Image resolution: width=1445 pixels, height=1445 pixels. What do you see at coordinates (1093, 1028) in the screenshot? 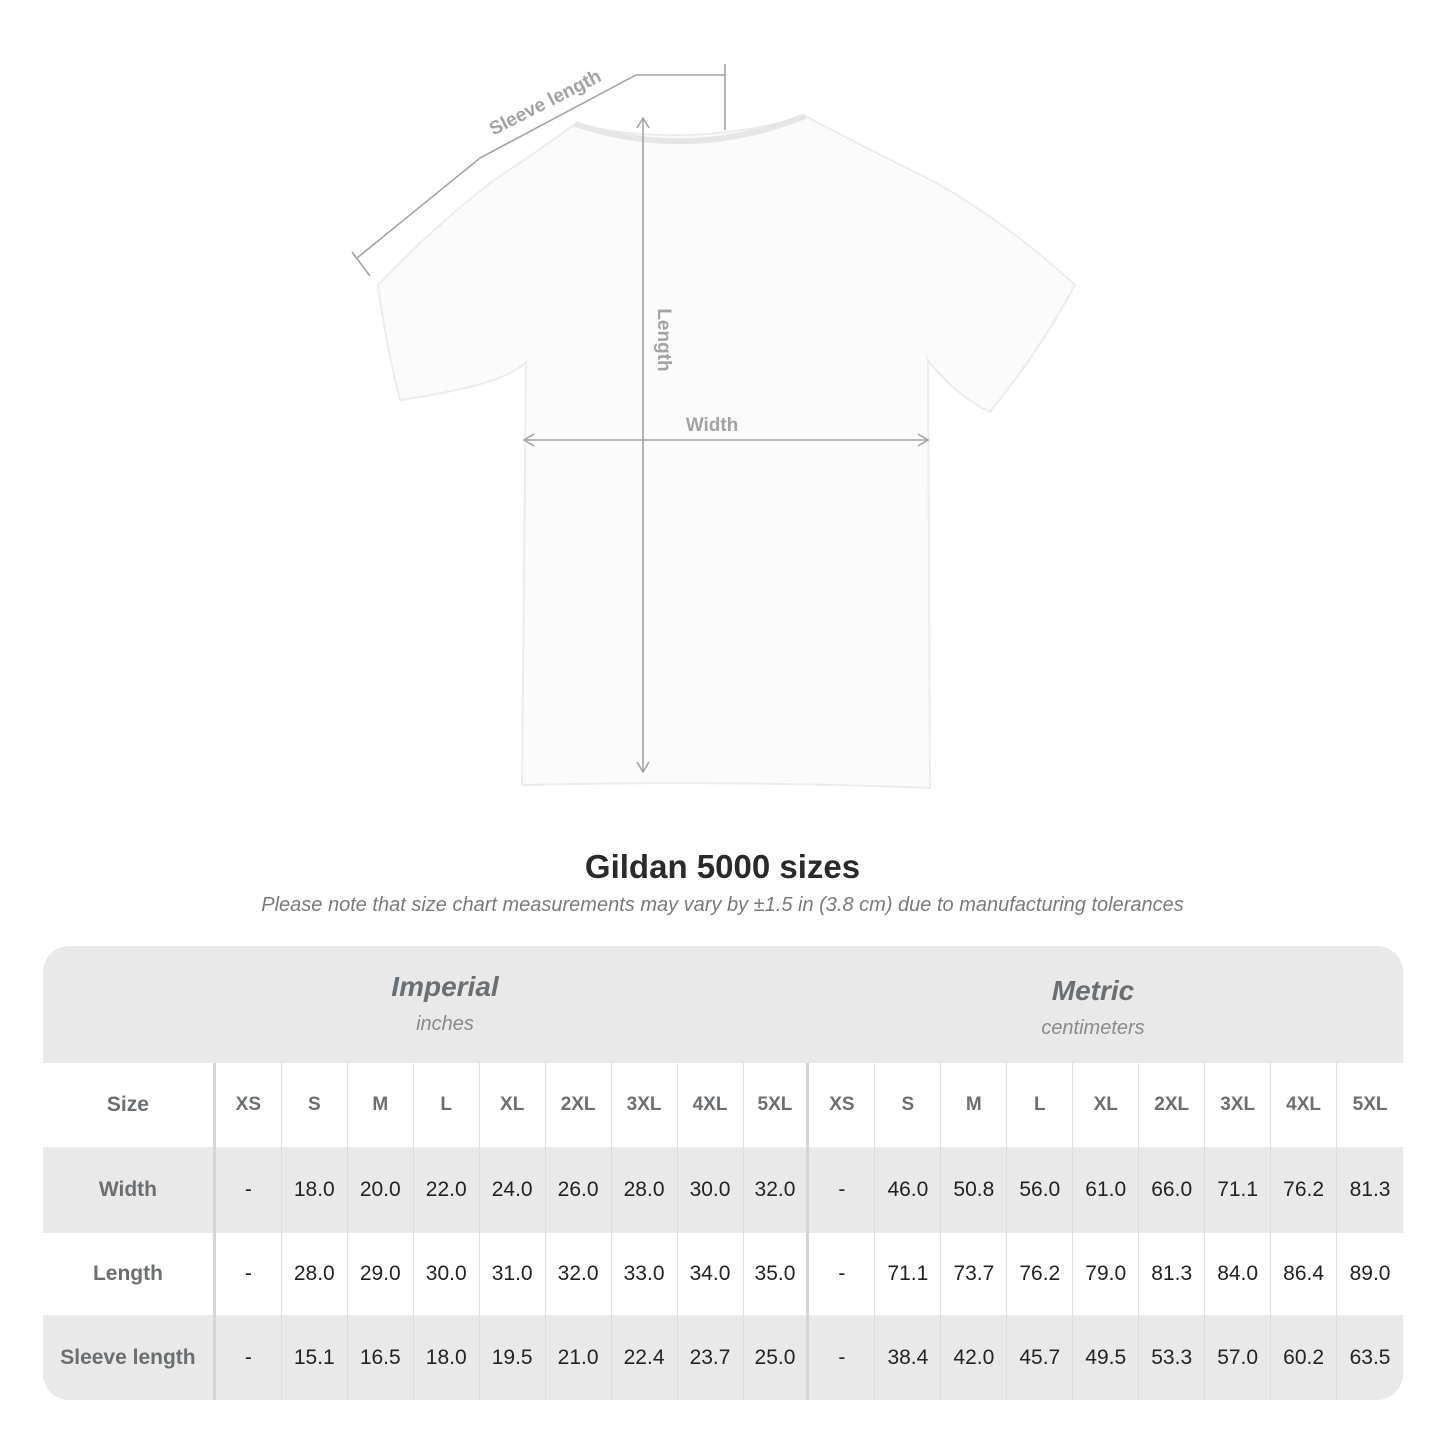
I see `metric-unit: centimeters` at bounding box center [1093, 1028].